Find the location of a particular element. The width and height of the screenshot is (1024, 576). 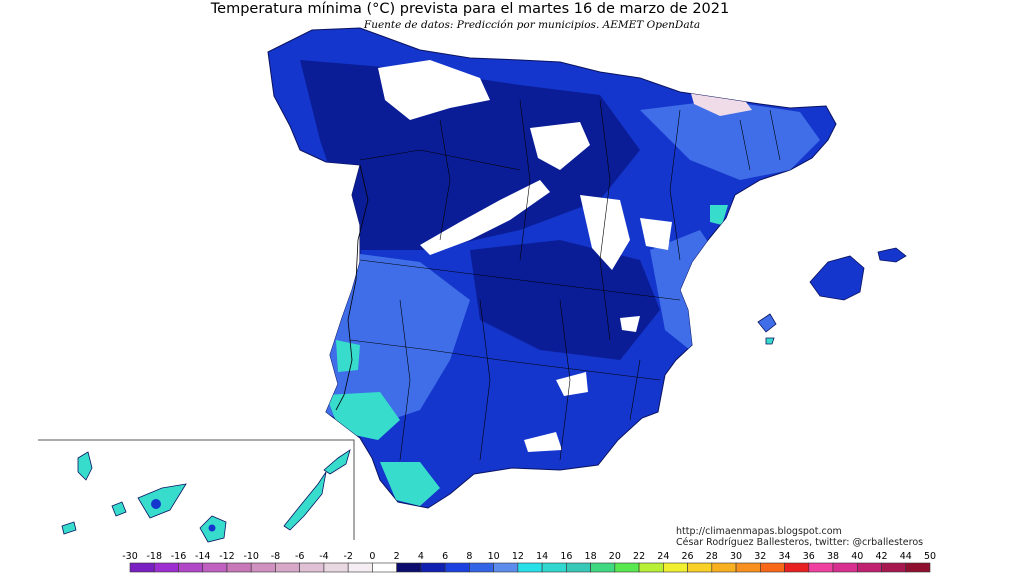

legend-label: 32 is located at coordinates (760, 556).